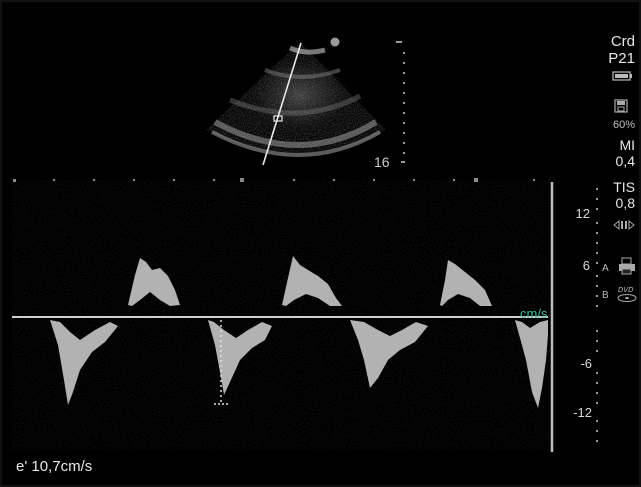  I want to click on bmode-depth-scale, so click(400, 102).